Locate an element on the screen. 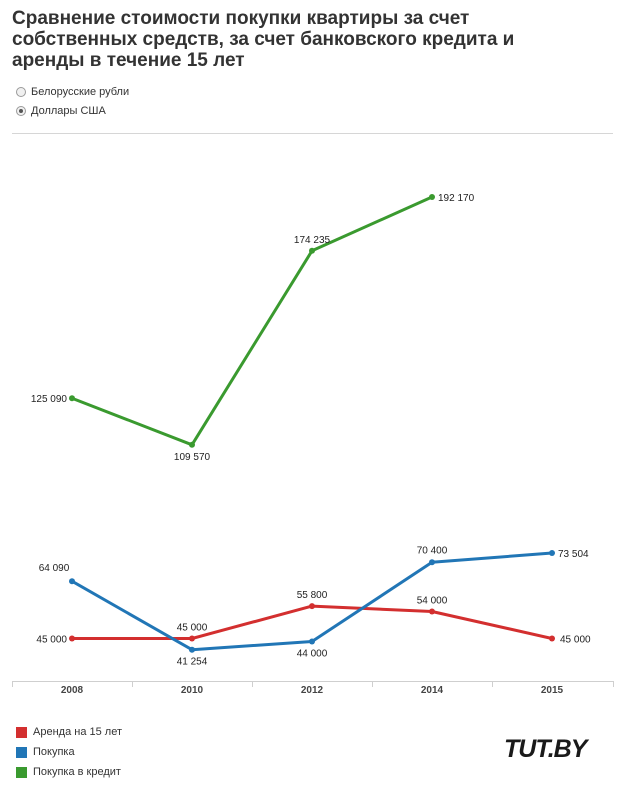 This screenshot has width=640, height=787. x-tick-label-2012: 2012 is located at coordinates (312, 690).